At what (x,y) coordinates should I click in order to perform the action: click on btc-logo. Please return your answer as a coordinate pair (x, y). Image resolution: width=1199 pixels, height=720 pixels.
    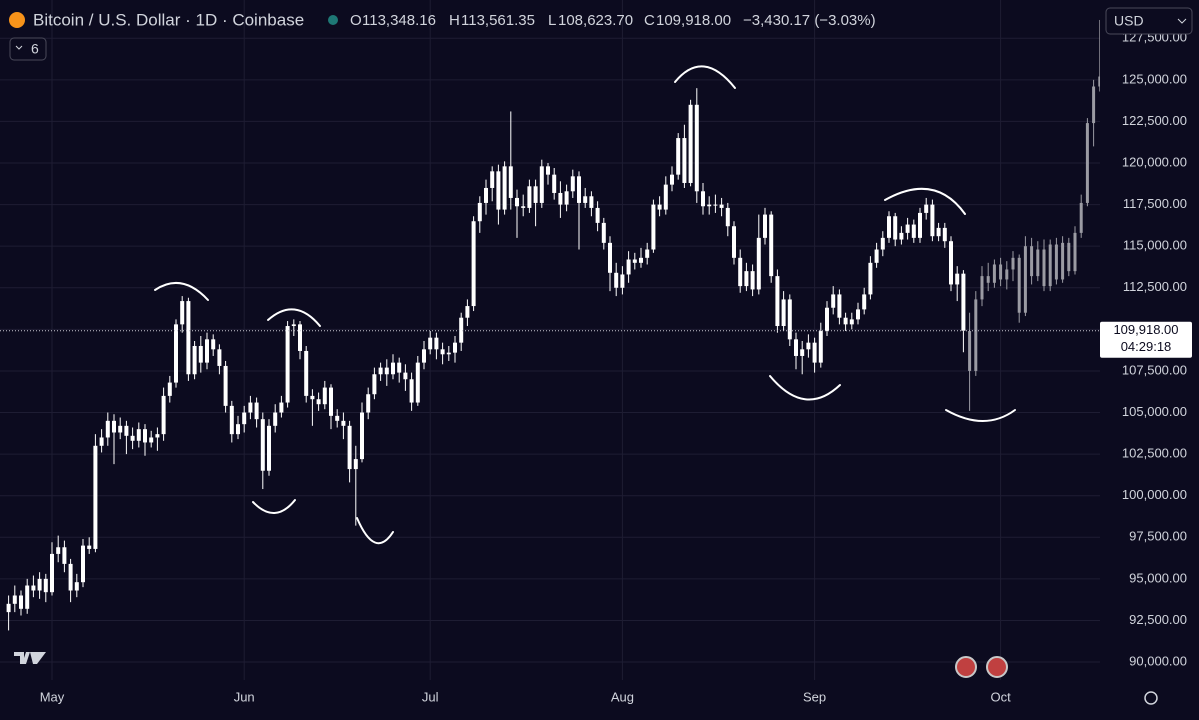
    Looking at the image, I should click on (17, 20).